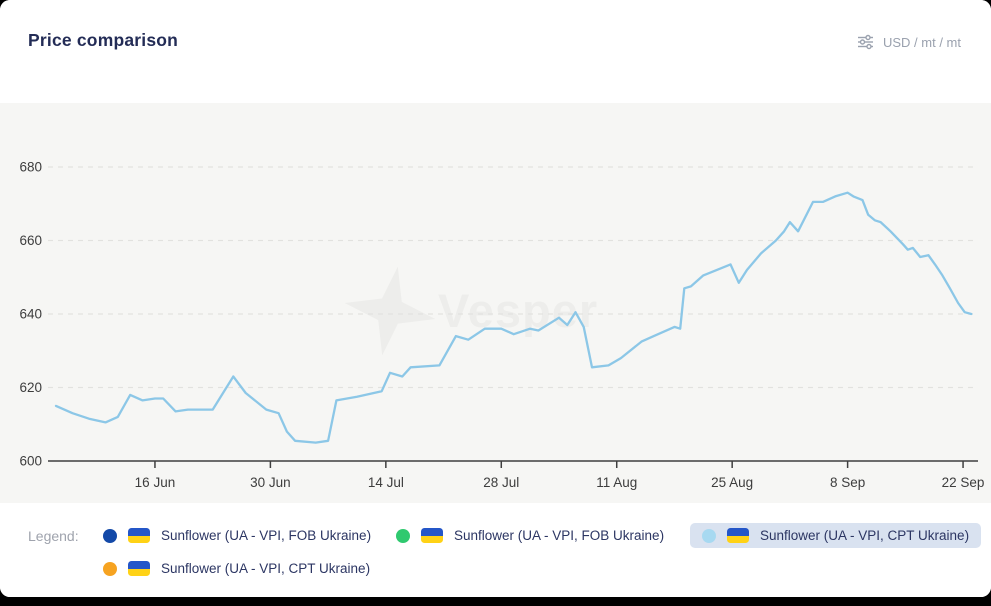  What do you see at coordinates (30, 240) in the screenshot?
I see `y-axis-label: 660` at bounding box center [30, 240].